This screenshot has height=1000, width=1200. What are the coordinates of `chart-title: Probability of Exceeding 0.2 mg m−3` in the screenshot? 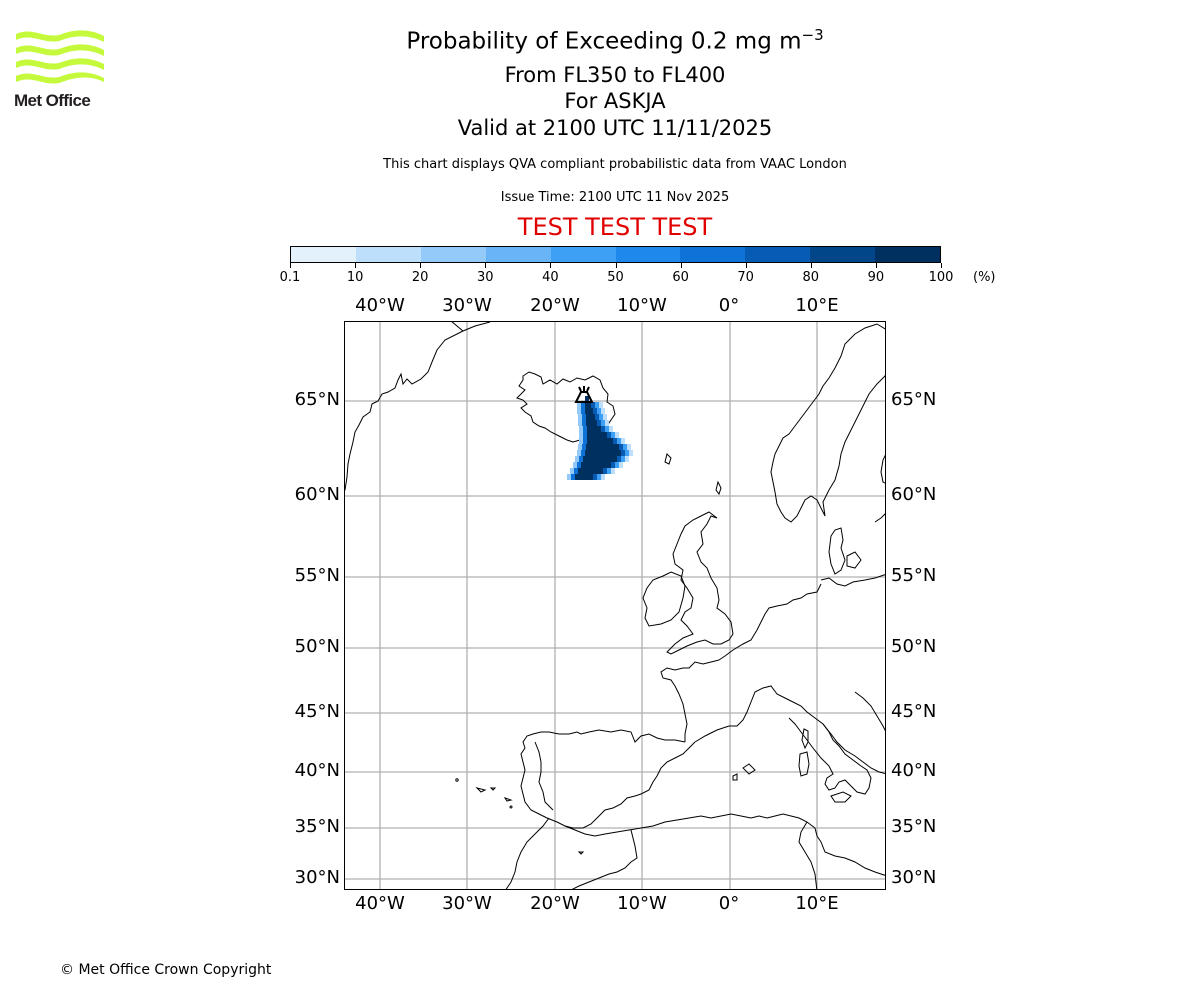 It's located at (600, 40).